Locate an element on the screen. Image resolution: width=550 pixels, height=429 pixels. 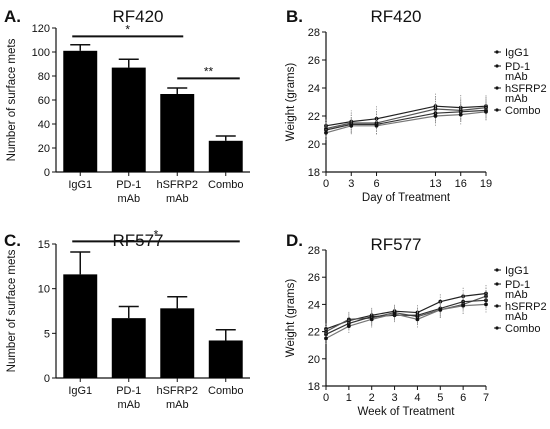
legend-label: IgG1 is located at coordinates (517, 271).